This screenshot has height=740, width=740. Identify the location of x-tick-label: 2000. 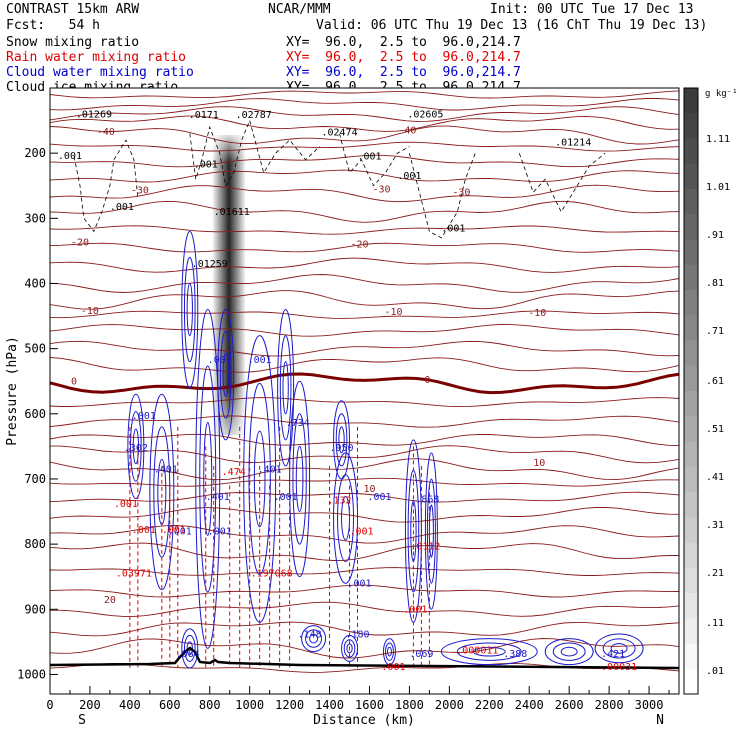
(449, 705).